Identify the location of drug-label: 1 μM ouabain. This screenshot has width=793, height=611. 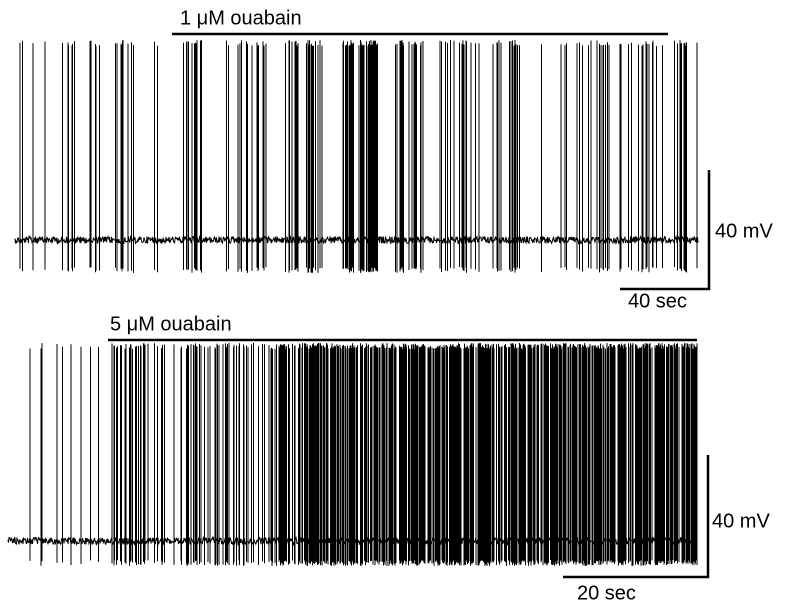
(241, 18).